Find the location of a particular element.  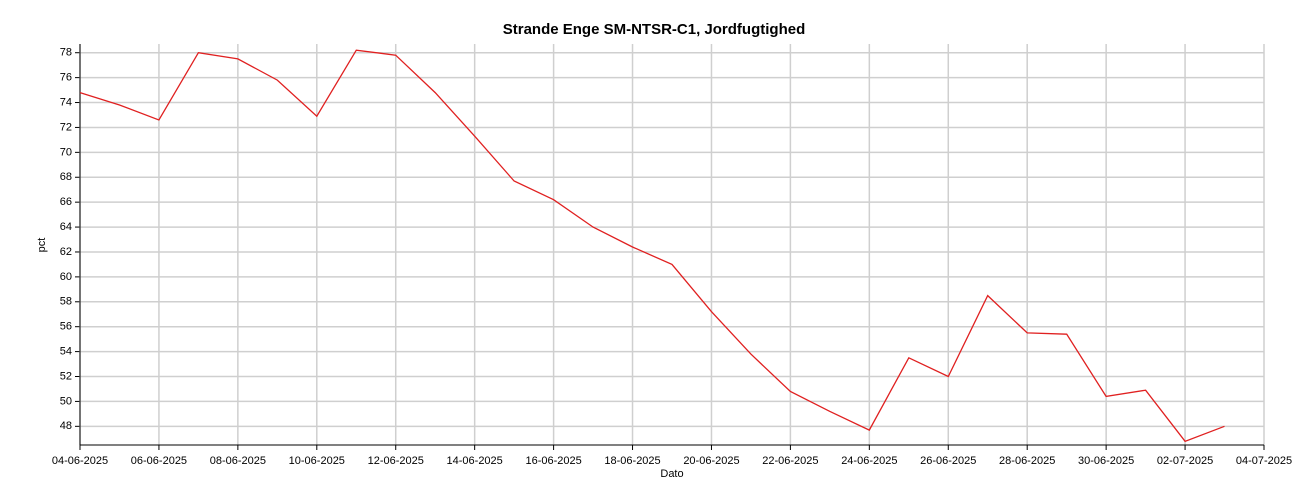

y-tick-label: 48 is located at coordinates (66, 426).